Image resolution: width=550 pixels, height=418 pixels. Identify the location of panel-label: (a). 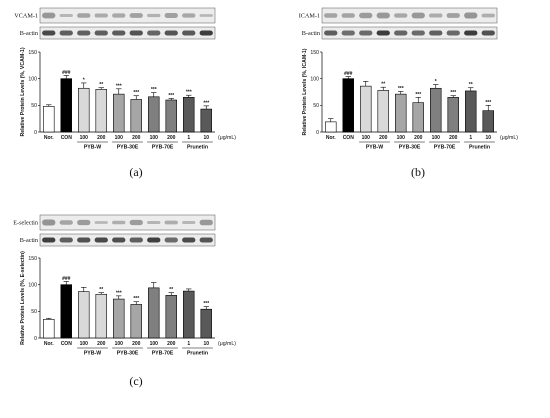
(135, 172).